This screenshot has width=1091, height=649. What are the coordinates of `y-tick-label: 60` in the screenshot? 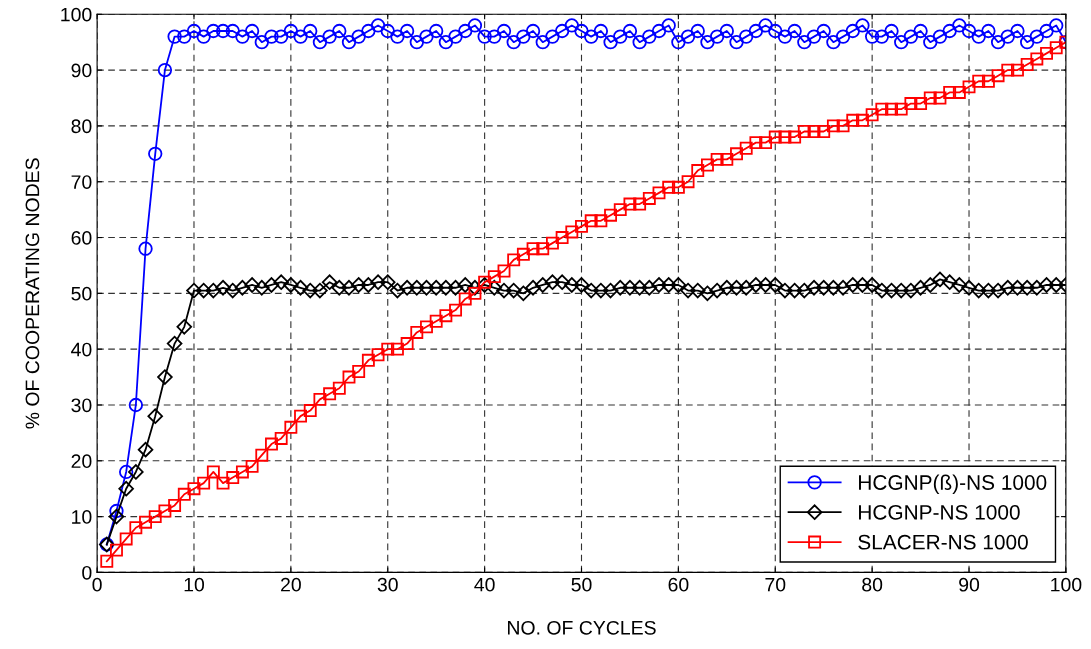 It's located at (81, 238).